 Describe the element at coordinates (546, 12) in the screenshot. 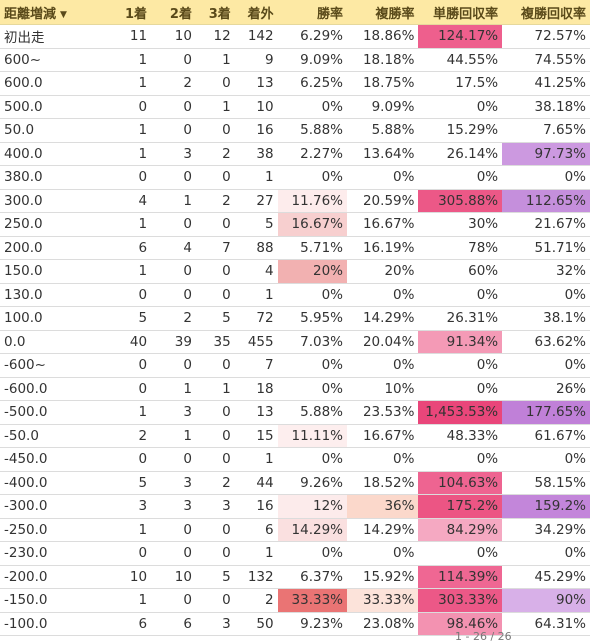

I see `column-header: 複勝回収率` at that location.